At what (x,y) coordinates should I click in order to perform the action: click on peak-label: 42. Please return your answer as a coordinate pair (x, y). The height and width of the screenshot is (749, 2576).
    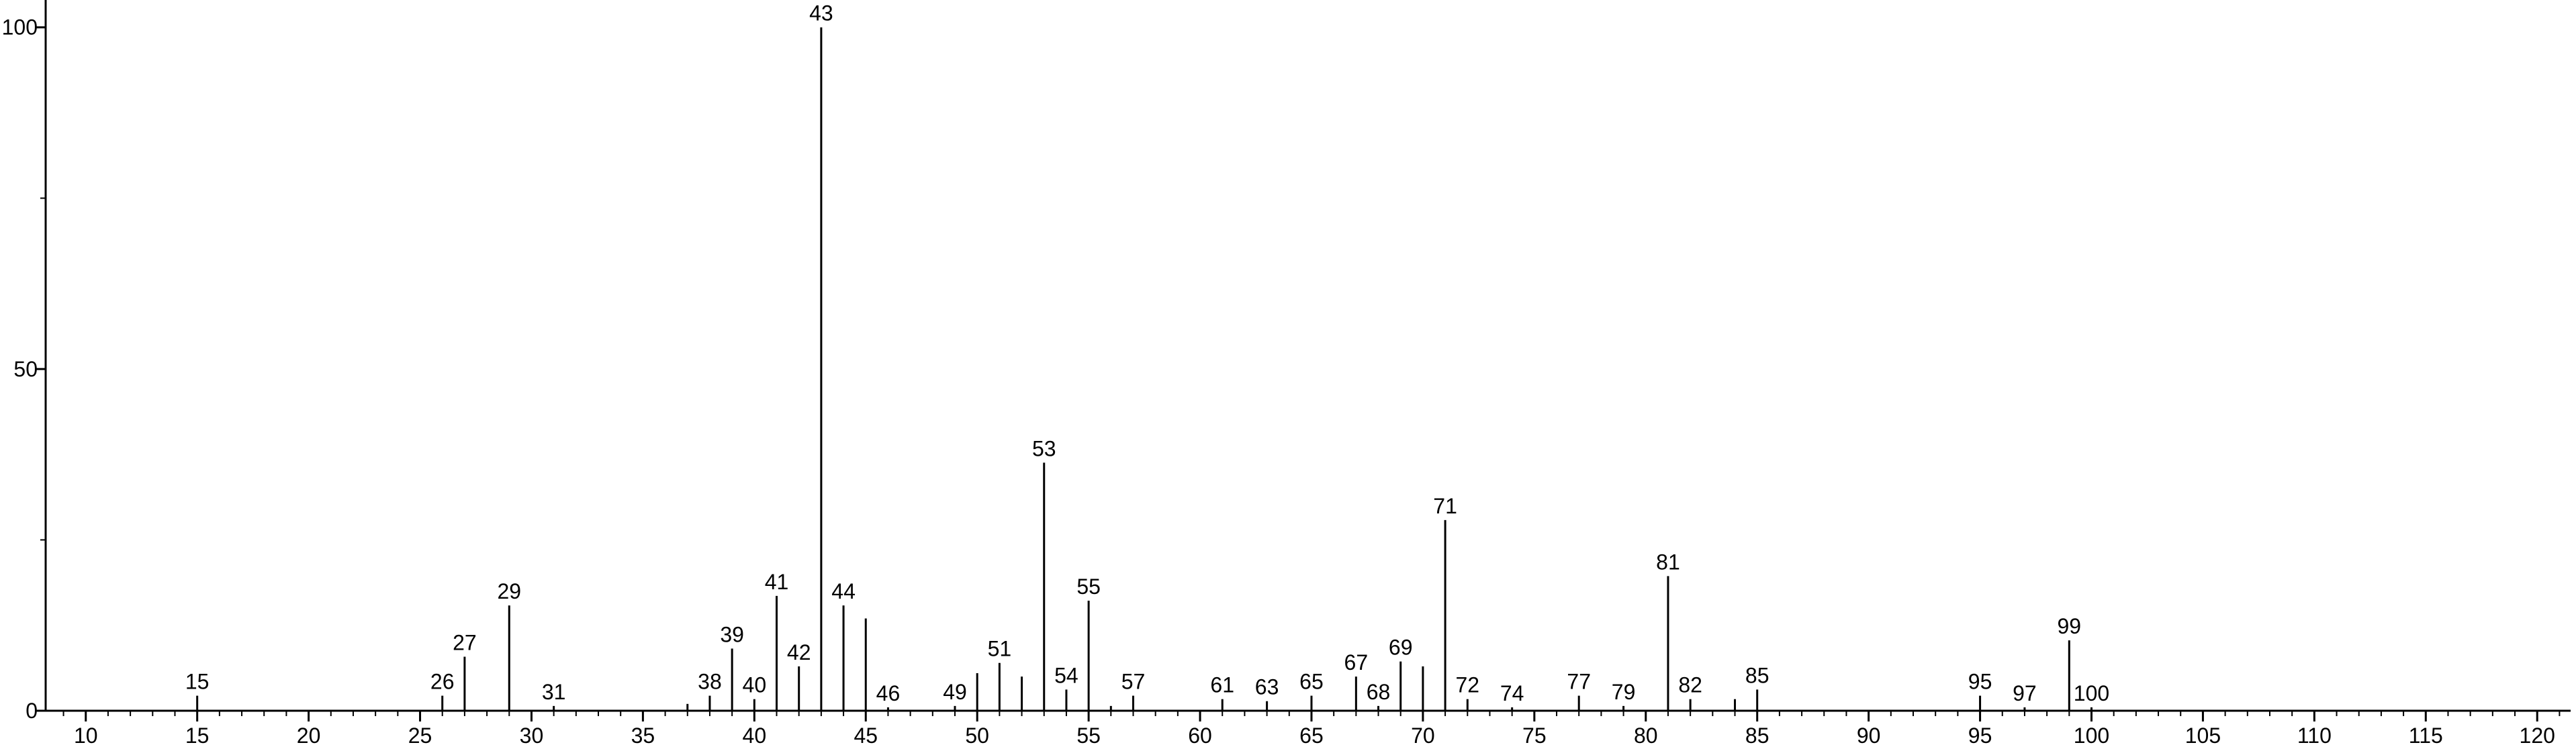
    Looking at the image, I should click on (799, 652).